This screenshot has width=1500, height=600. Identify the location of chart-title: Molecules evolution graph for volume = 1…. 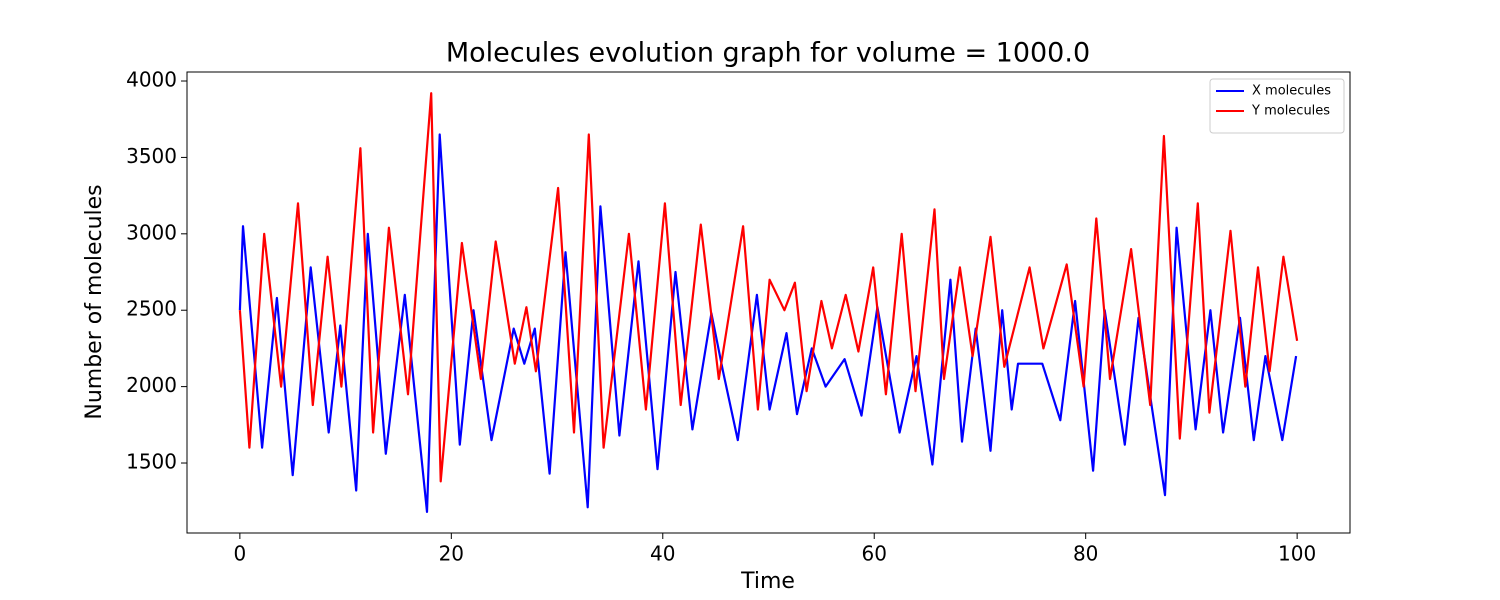
(768, 53).